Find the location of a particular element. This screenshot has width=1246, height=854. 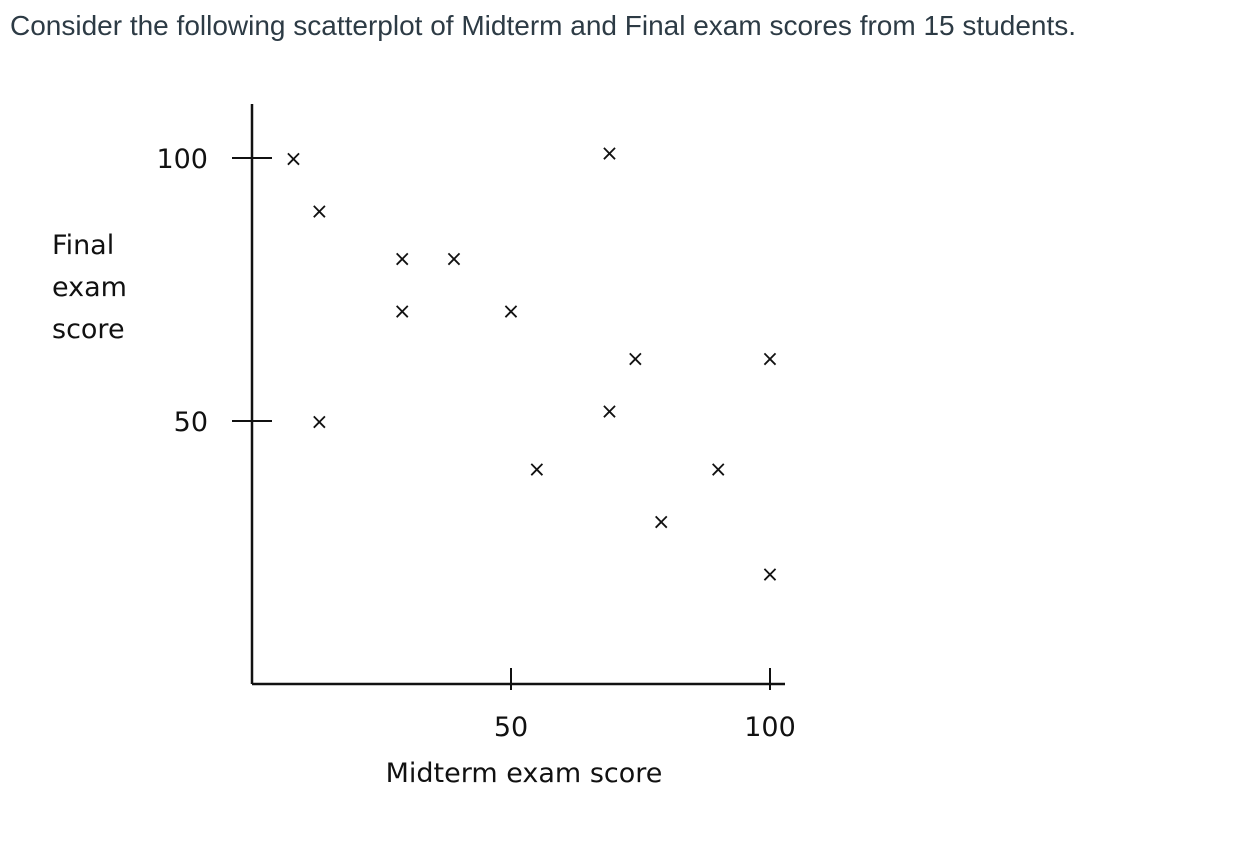

x-axis-label: Midterm exam score is located at coordinates (524, 773).